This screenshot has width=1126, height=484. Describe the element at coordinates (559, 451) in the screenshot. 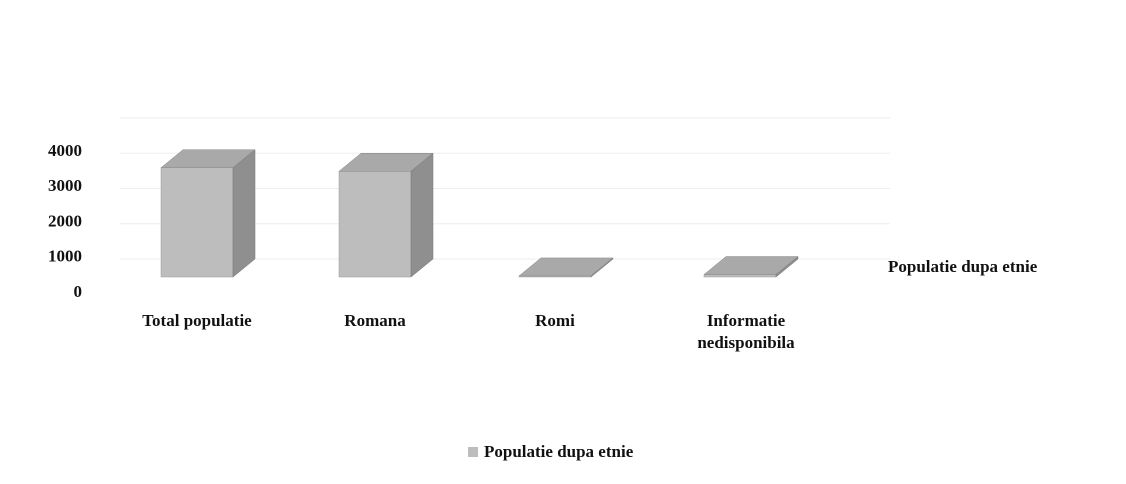

I see `legend-label: Populatie dupa etnie` at that location.